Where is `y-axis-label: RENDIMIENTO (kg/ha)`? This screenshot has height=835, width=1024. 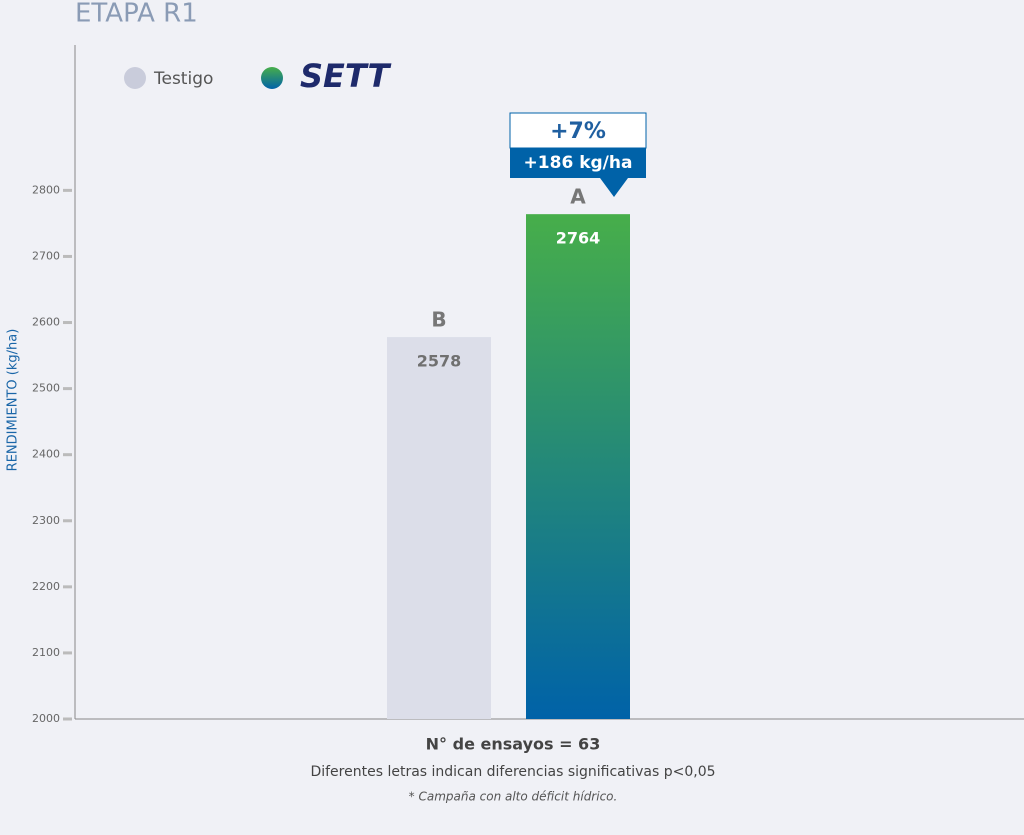
y-axis-label: RENDIMIENTO (kg/ha) is located at coordinates (13, 400).